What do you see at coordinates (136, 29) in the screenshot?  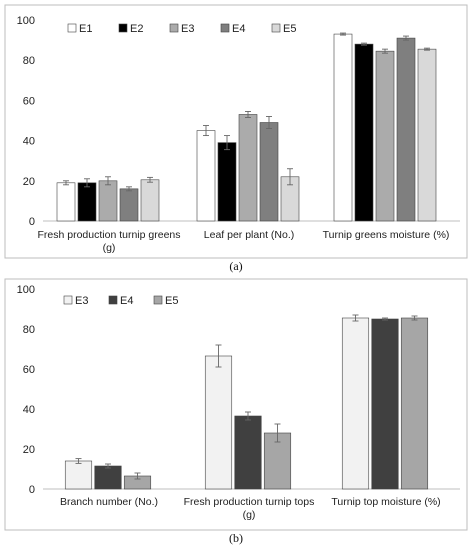 I see `legend-label-E2: E2` at bounding box center [136, 29].